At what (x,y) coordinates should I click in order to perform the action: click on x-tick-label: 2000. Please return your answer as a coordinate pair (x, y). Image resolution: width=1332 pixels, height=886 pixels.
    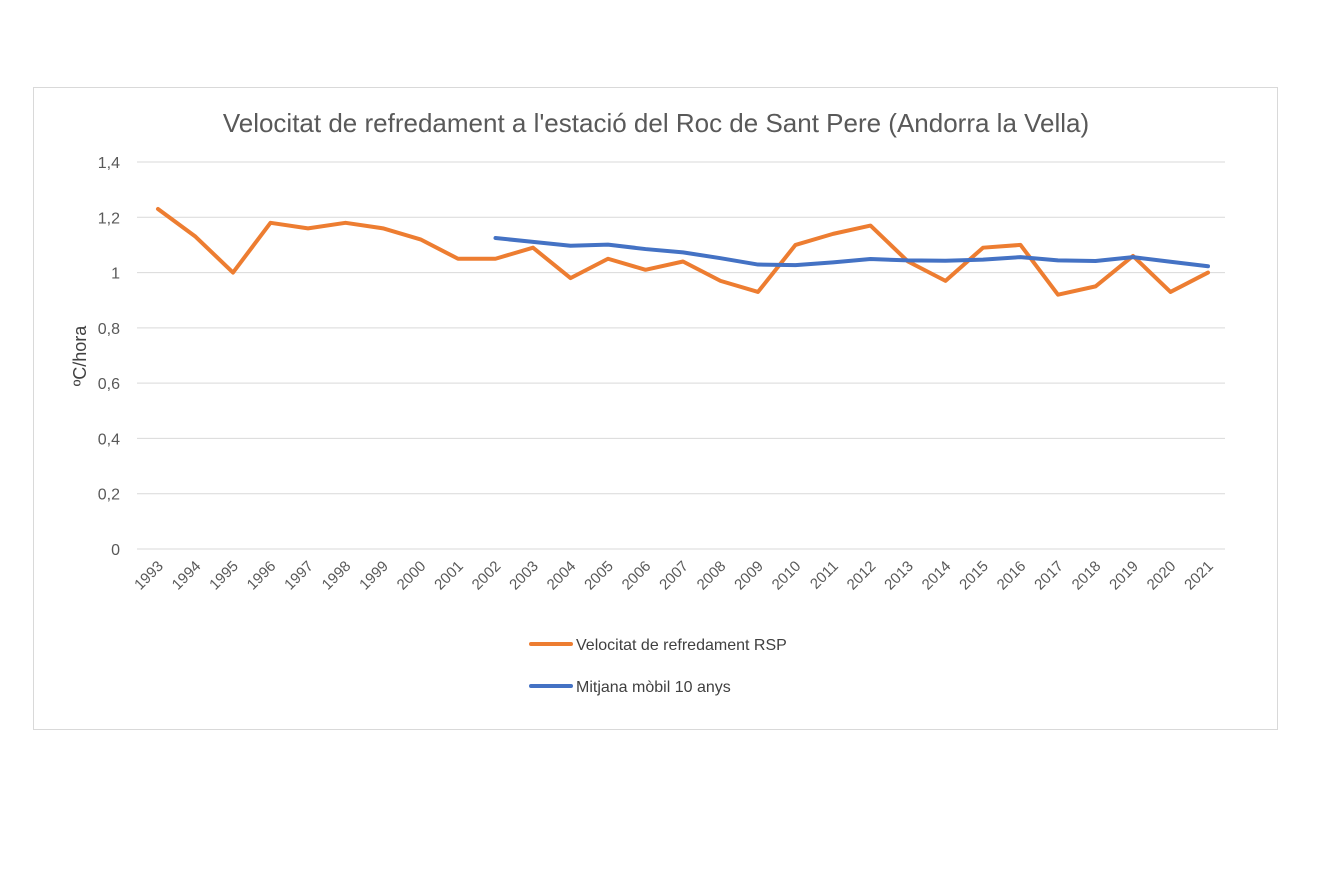
    Looking at the image, I should click on (412, 576).